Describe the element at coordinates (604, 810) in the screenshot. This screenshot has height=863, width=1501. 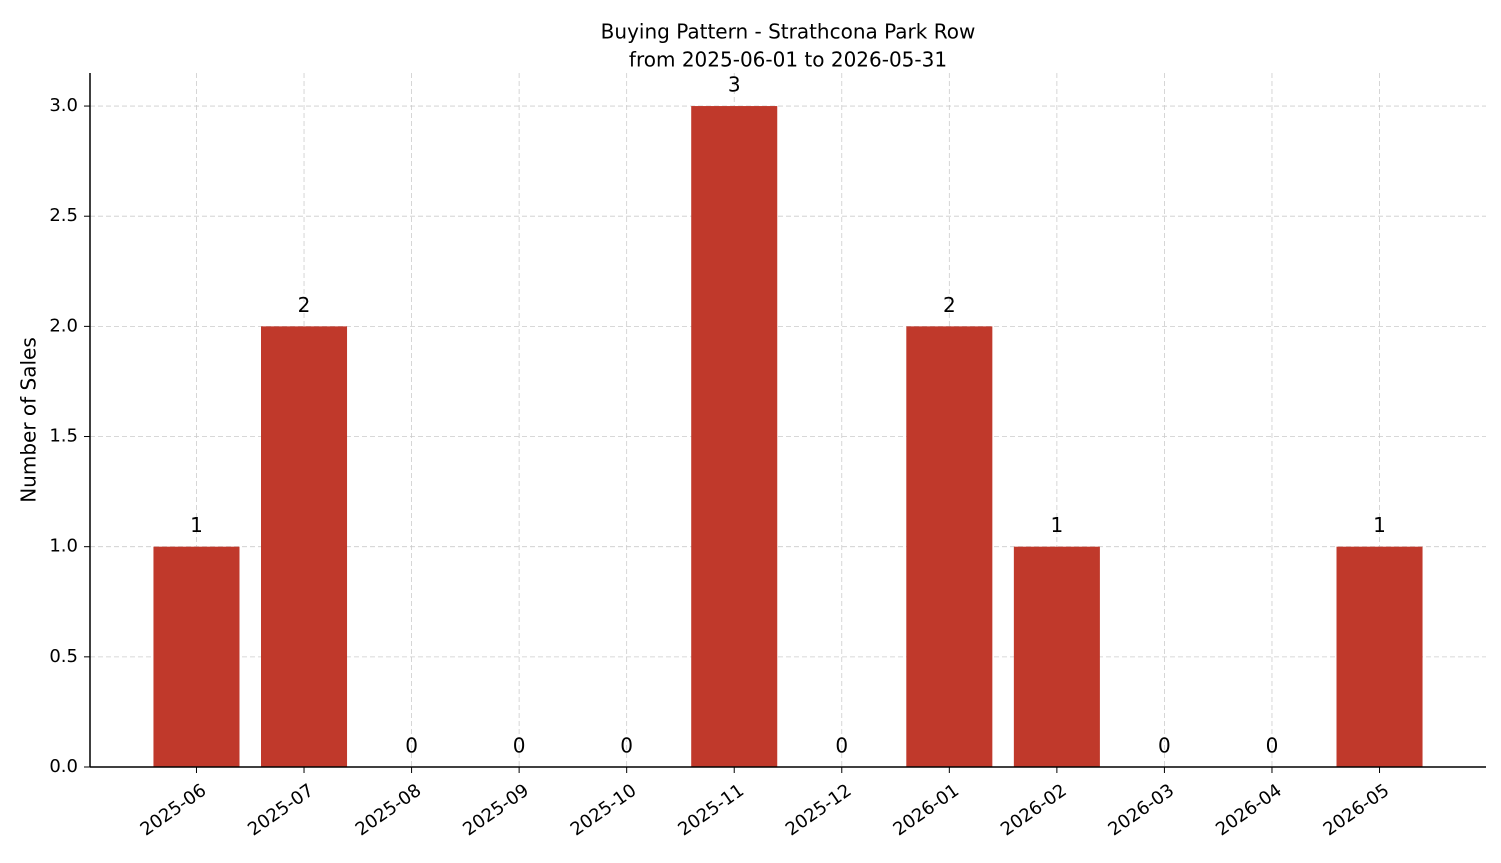
I see `x-tick-label: 2025-10` at that location.